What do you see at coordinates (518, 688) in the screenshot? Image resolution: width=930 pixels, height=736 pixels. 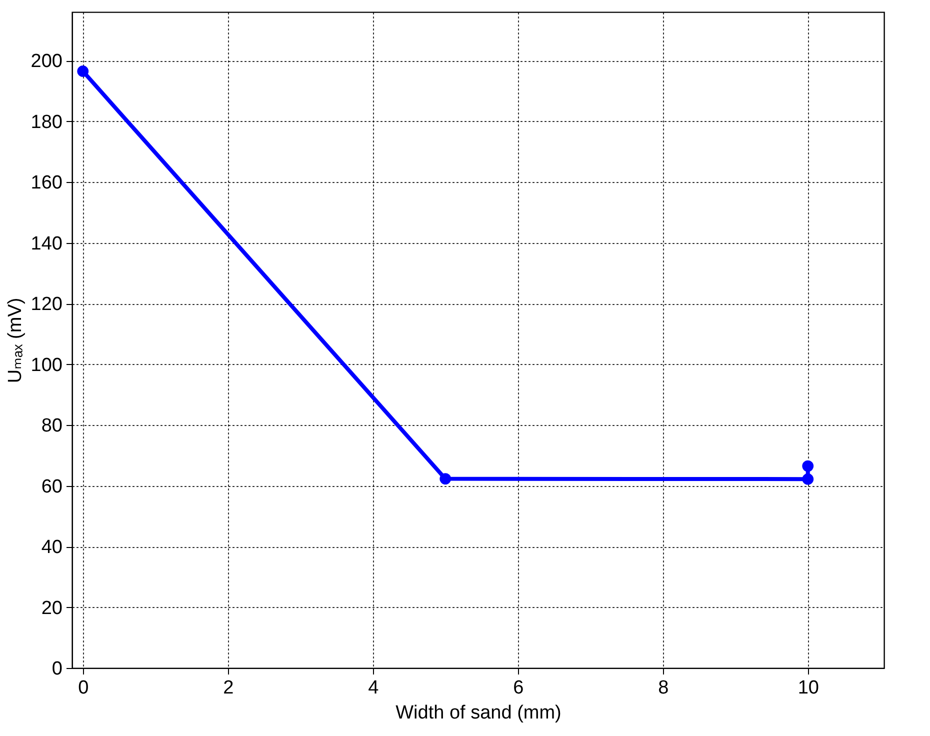 I see `x-tick-label: 6` at bounding box center [518, 688].